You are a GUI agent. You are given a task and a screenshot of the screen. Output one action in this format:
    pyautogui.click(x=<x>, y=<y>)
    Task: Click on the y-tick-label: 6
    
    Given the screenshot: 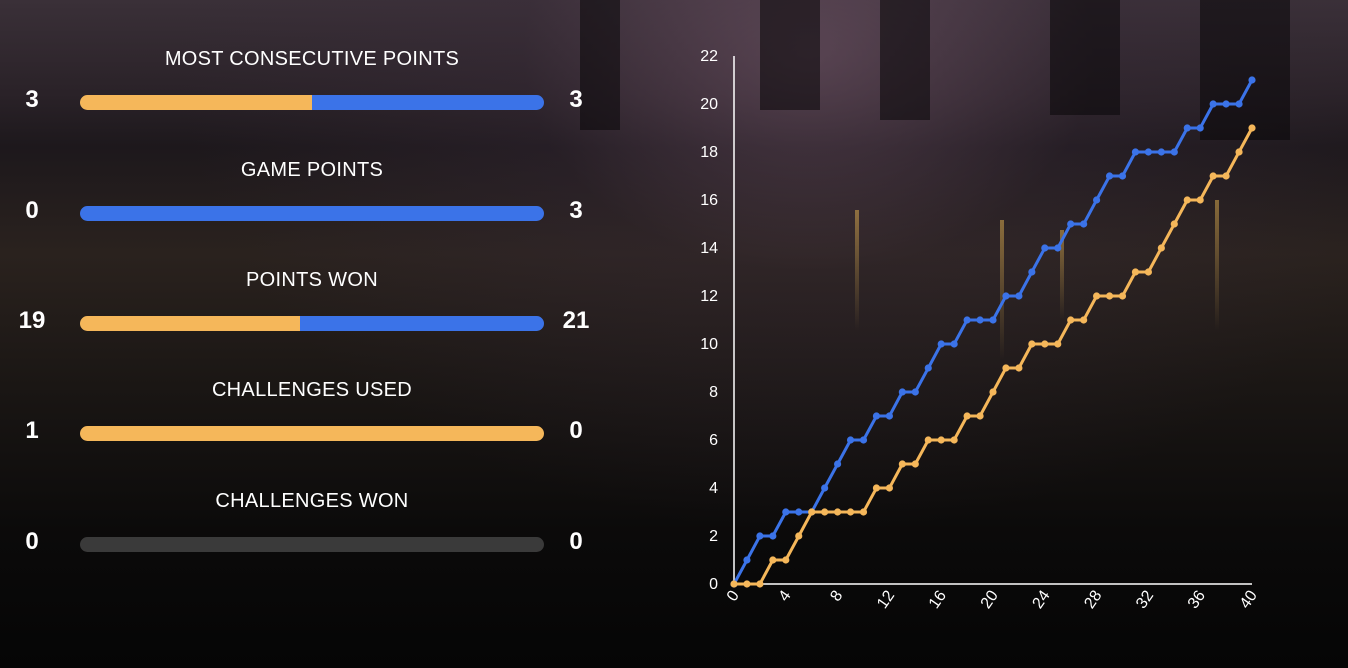 What is the action you would take?
    pyautogui.click(x=713, y=440)
    